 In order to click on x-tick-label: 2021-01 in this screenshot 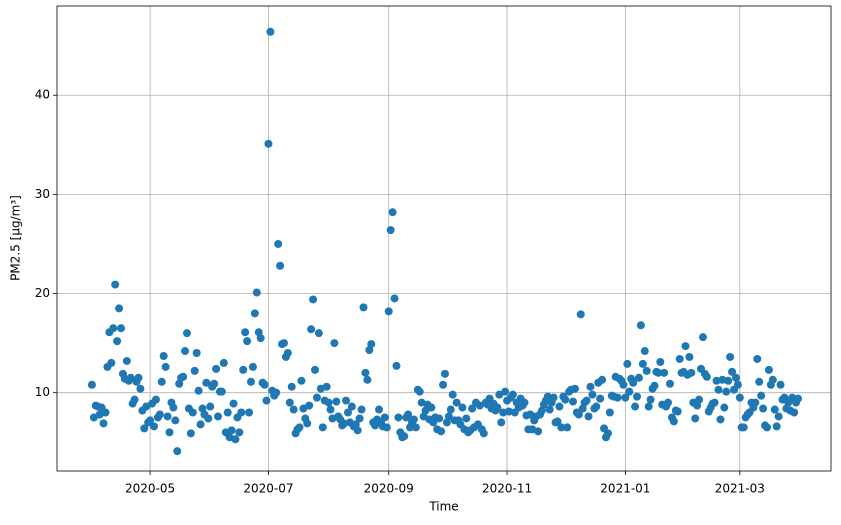, I will do `click(625, 489)`.